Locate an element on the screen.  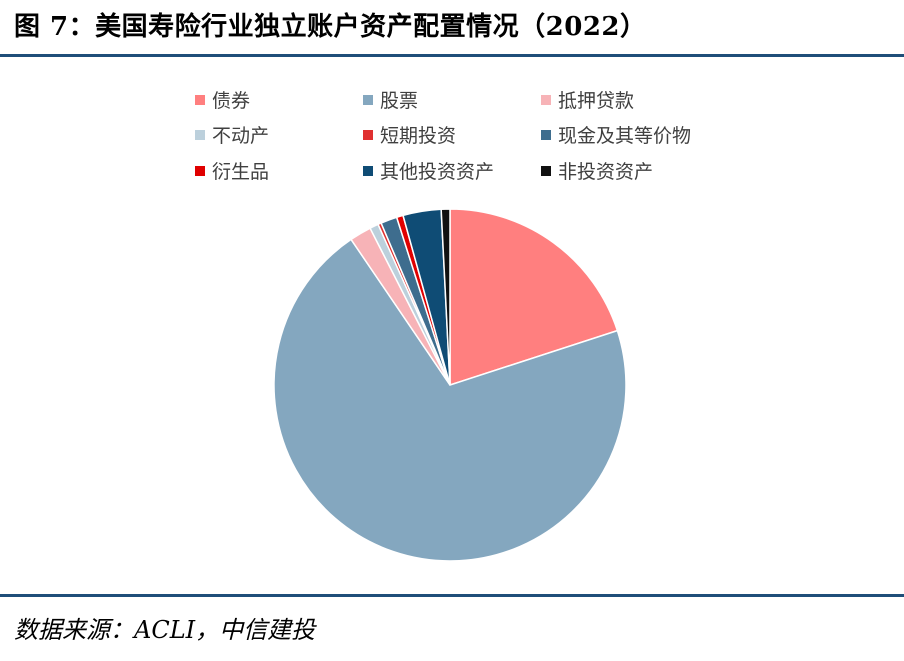
top-rule is located at coordinates (452, 55).